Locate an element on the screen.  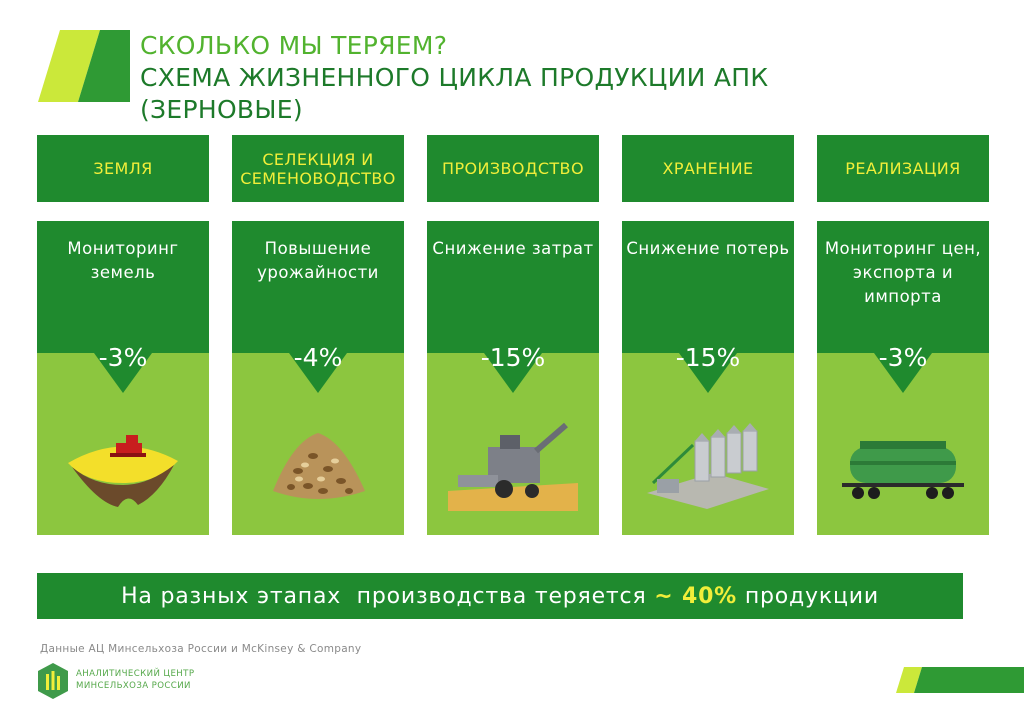
stage-production: ПРОИЗВОДСТВО Снижение затрат -15% is located at coordinates (513, 335).